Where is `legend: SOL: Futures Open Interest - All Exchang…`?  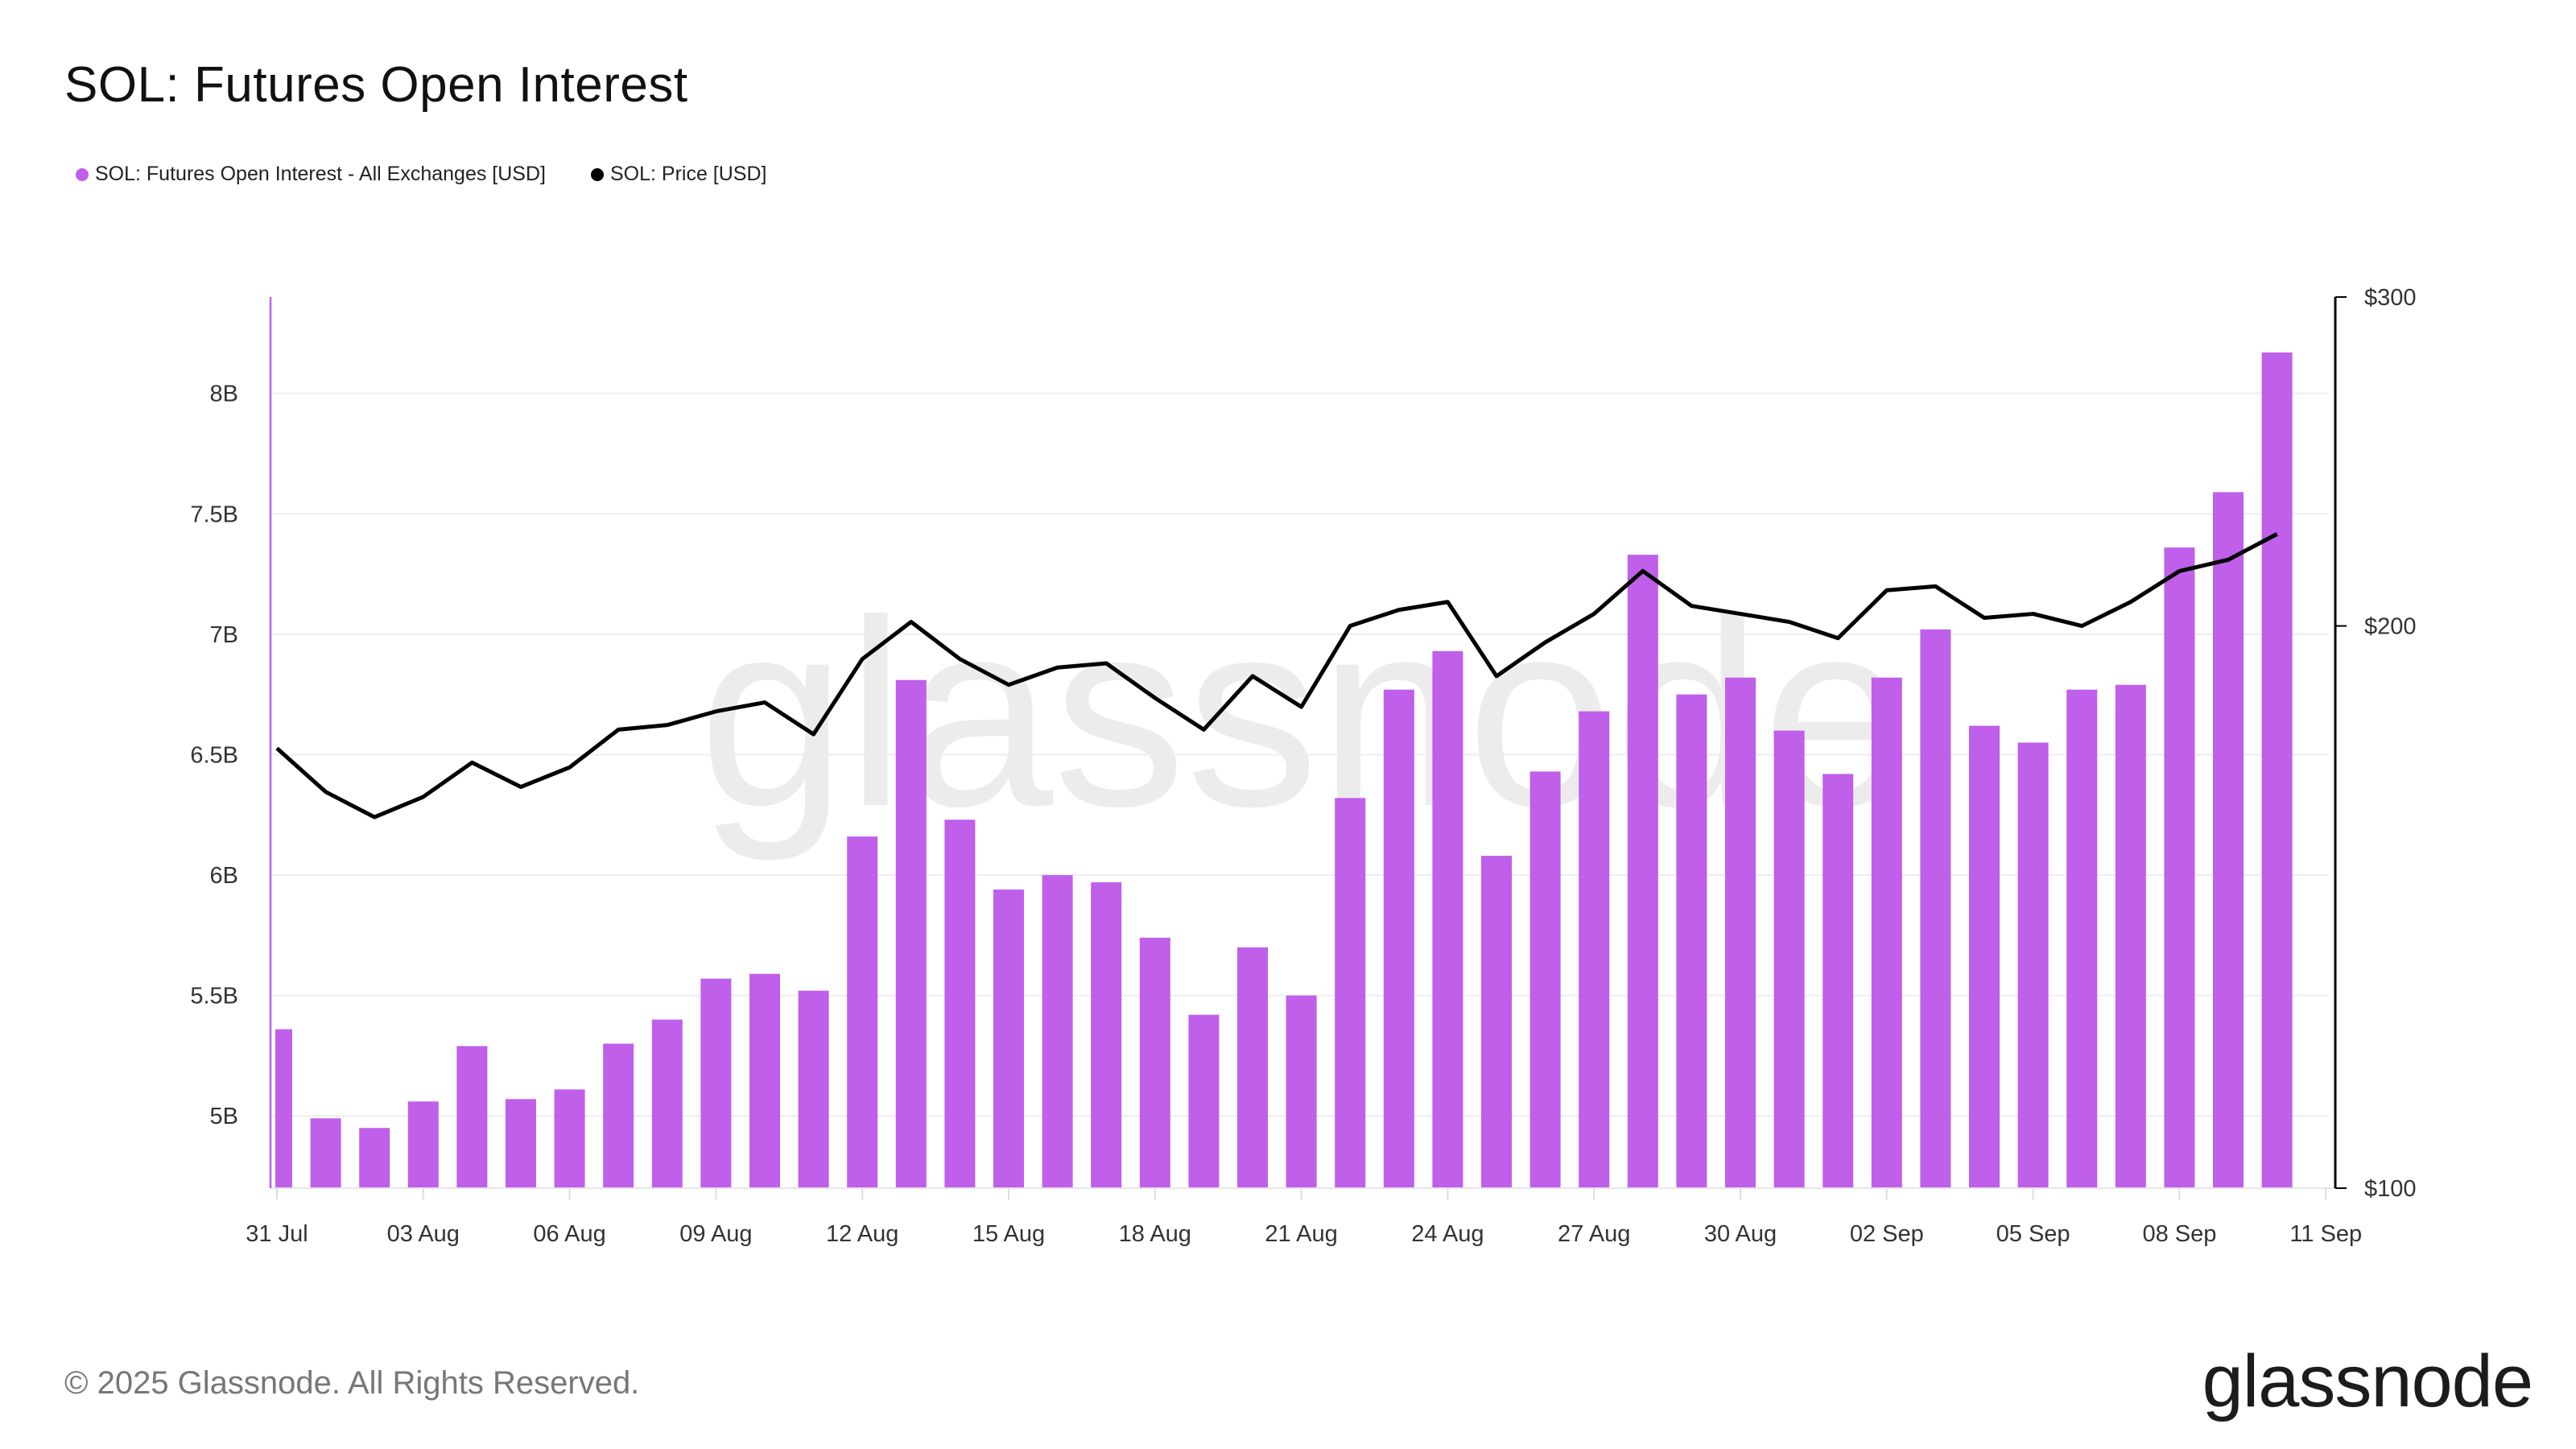 legend: SOL: Futures Open Interest - All Exchang… is located at coordinates (421, 174).